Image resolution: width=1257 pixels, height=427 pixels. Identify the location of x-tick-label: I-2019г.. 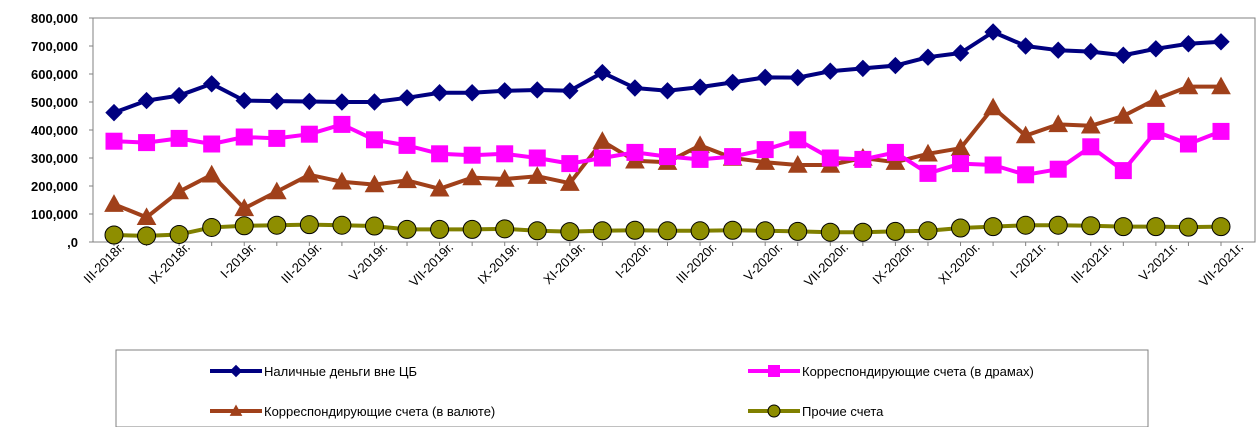
(237, 260).